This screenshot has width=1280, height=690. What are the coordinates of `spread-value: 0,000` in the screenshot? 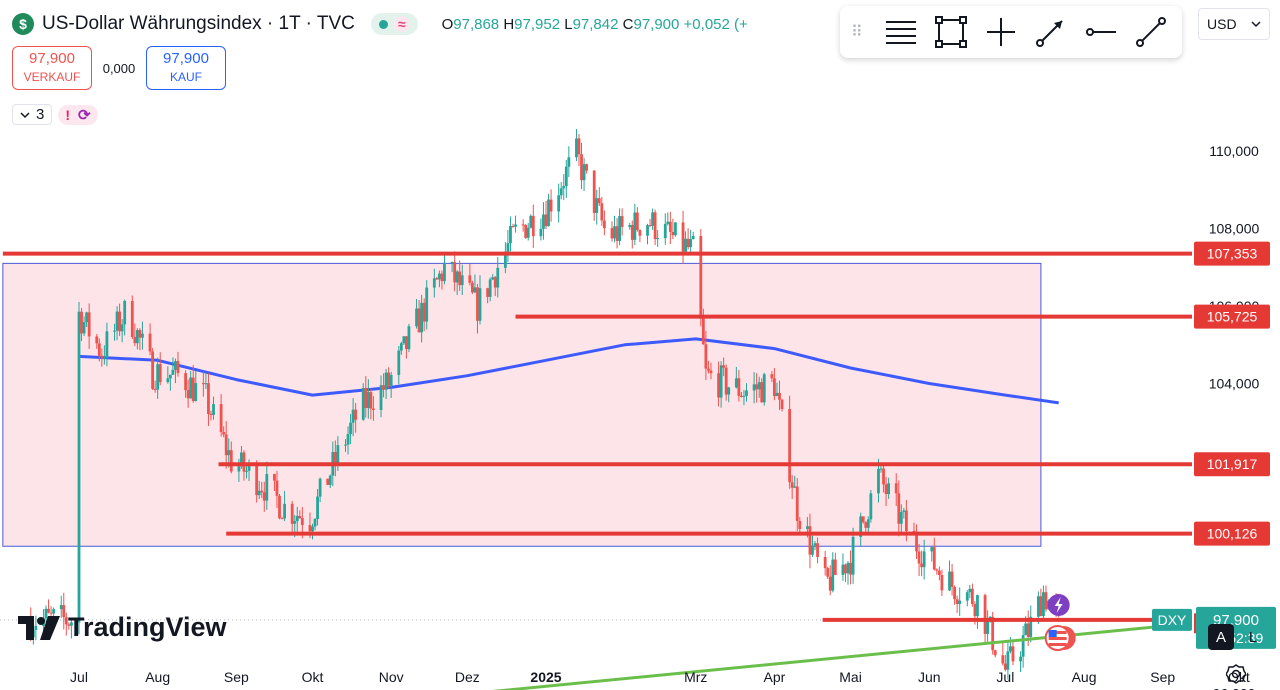 It's located at (119, 68).